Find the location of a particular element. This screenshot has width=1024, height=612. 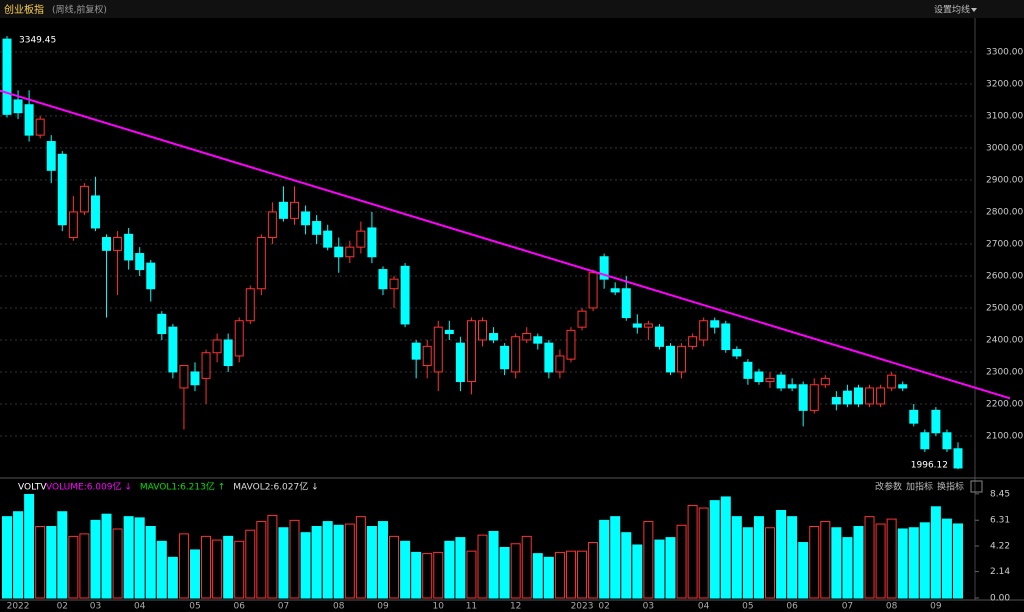

x-tick-label: 02 is located at coordinates (603, 607).